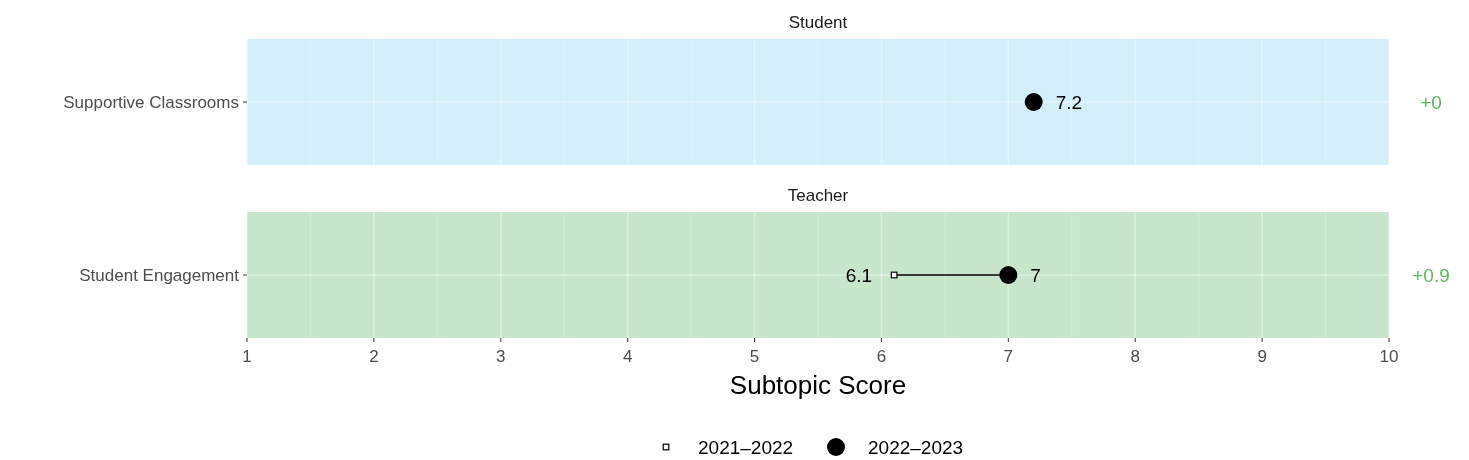  Describe the element at coordinates (501, 356) in the screenshot. I see `x-tick-label: 3` at that location.